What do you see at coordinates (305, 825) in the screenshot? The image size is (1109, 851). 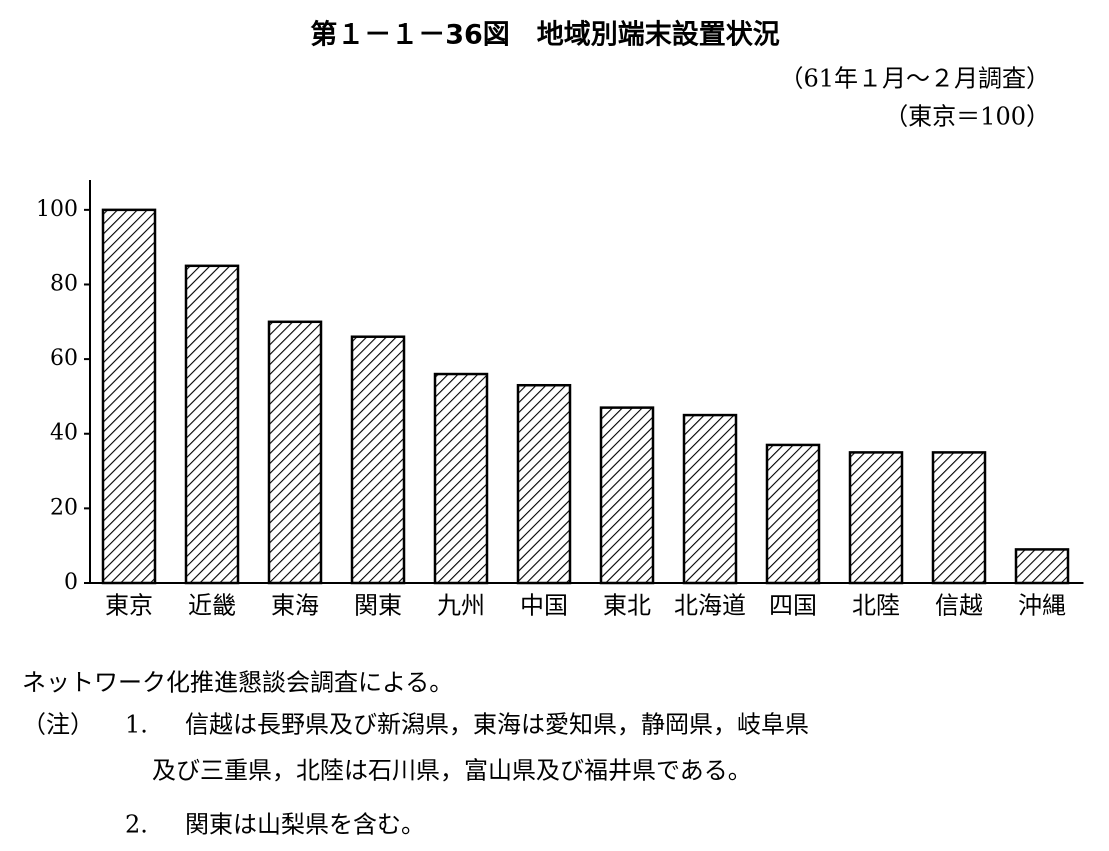 I see `note-text: 関東は山梨県を含む。` at bounding box center [305, 825].